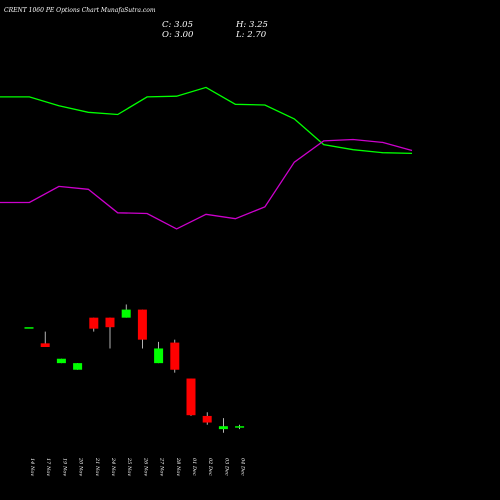 The width and height of the screenshot is (500, 500). Describe the element at coordinates (251, 25) in the screenshot. I see `high-value: H: 3.25` at that location.